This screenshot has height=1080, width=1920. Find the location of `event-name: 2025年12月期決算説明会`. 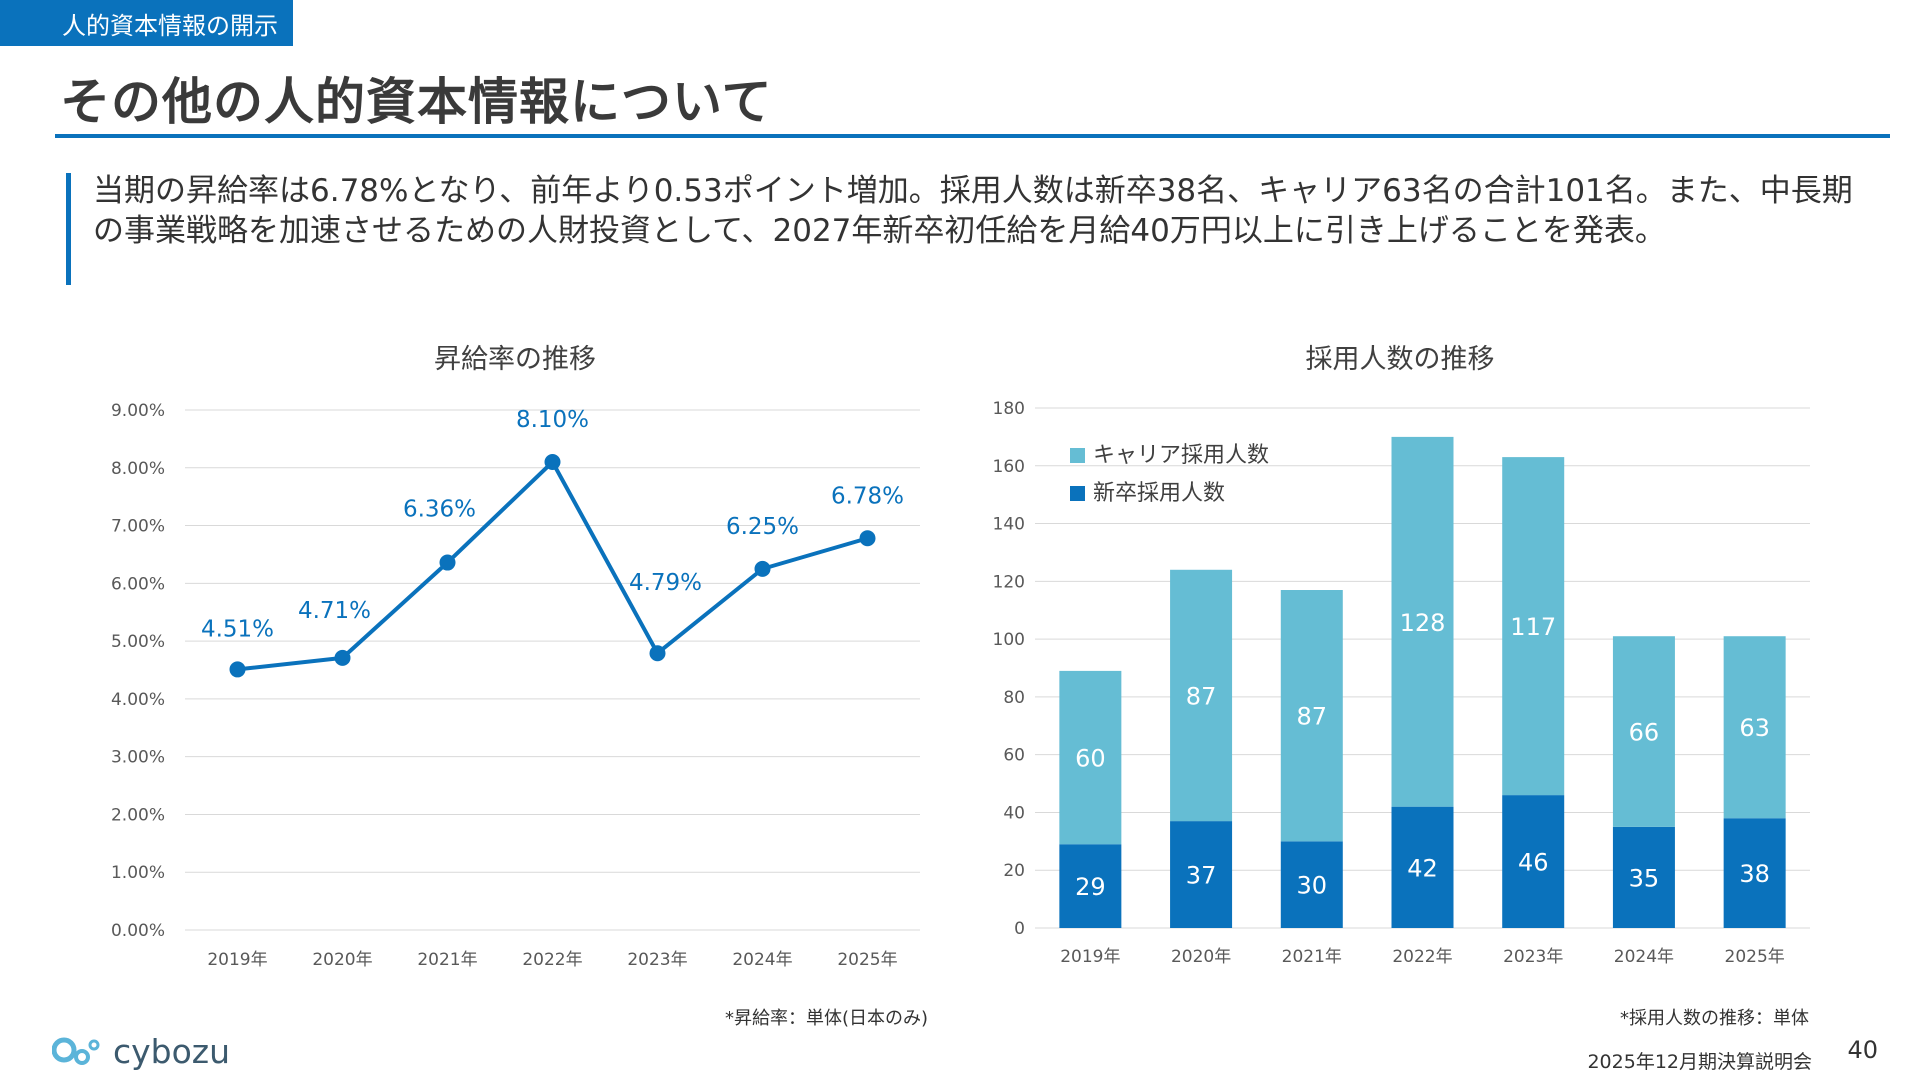

event-name: 2025年12月期決算説明会 is located at coordinates (1699, 1062).